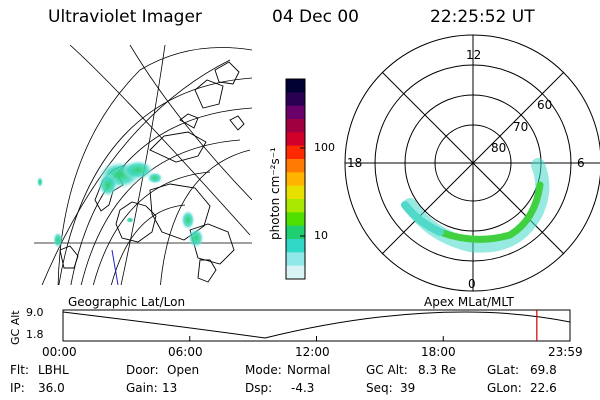 Image resolution: width=600 pixels, height=400 pixels. Describe the element at coordinates (263, 370) in the screenshot. I see `mode-label: Mode:` at that location.